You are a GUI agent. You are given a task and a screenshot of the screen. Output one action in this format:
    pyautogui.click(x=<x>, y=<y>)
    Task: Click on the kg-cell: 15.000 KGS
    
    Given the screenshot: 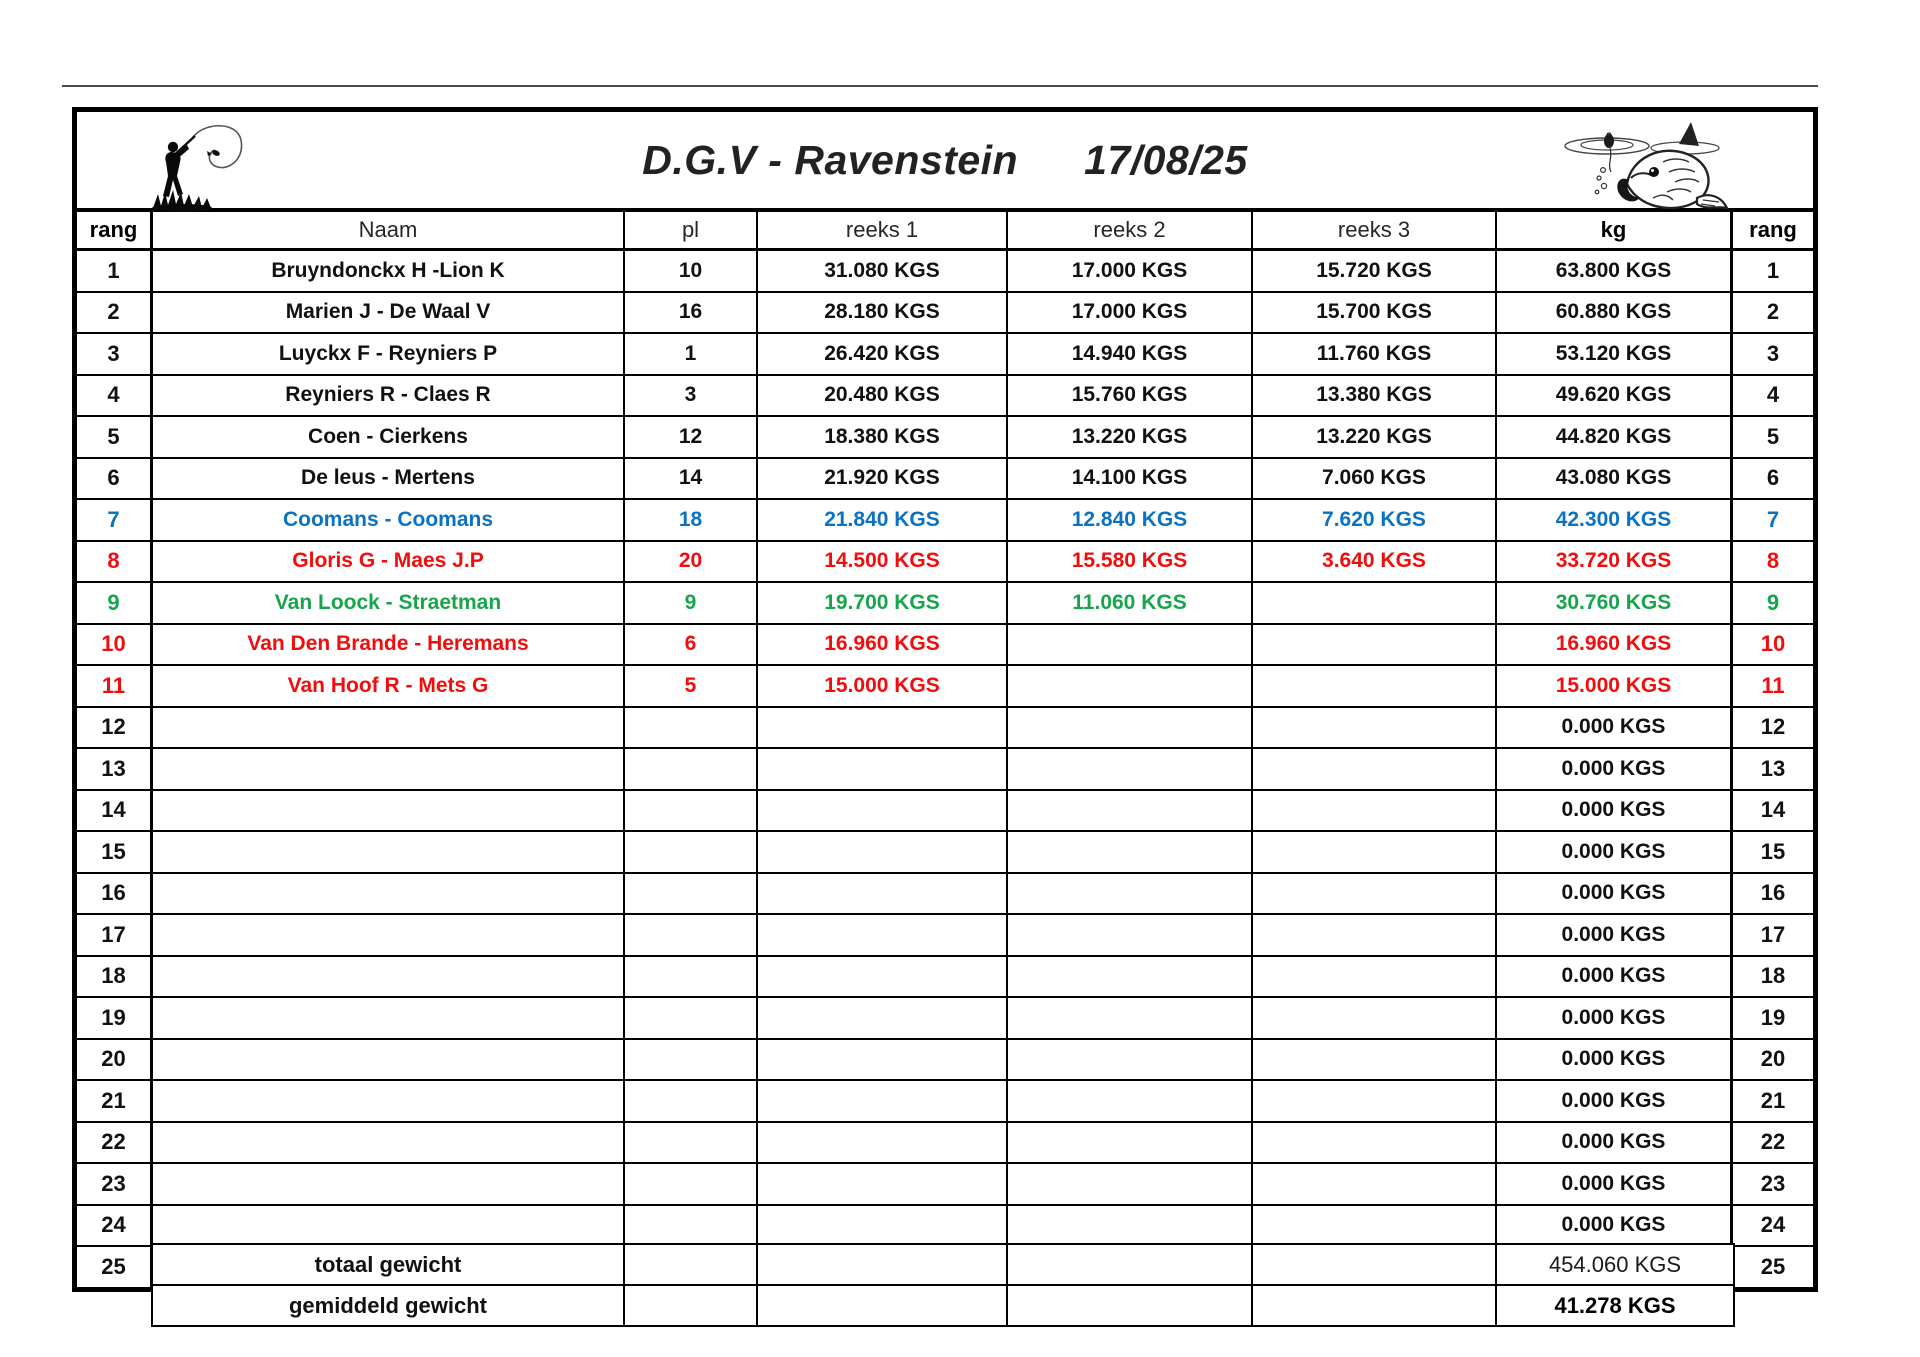 What is the action you would take?
    pyautogui.click(x=1615, y=686)
    